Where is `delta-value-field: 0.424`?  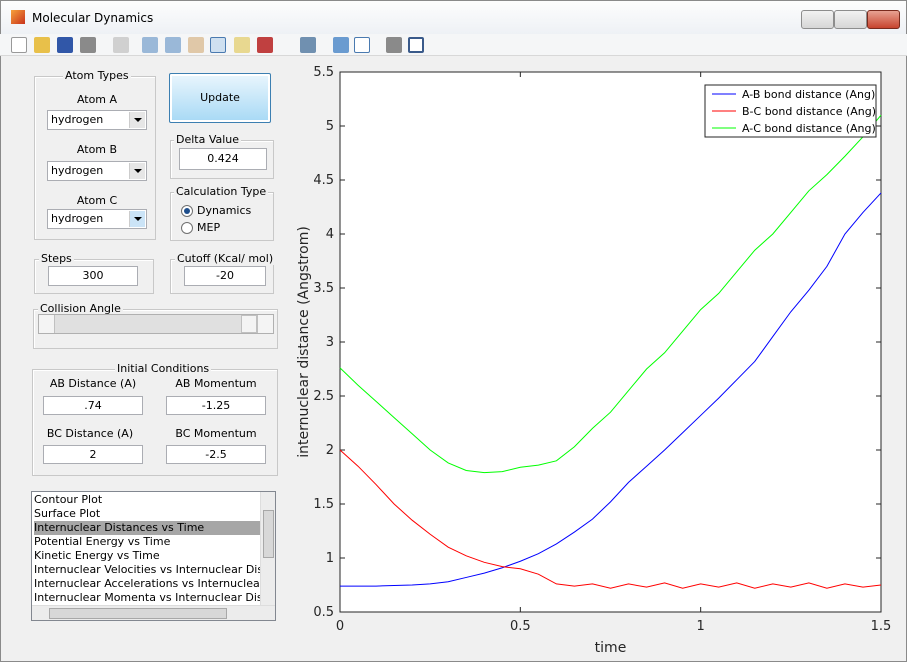
delta-value-field: 0.424 is located at coordinates (223, 159).